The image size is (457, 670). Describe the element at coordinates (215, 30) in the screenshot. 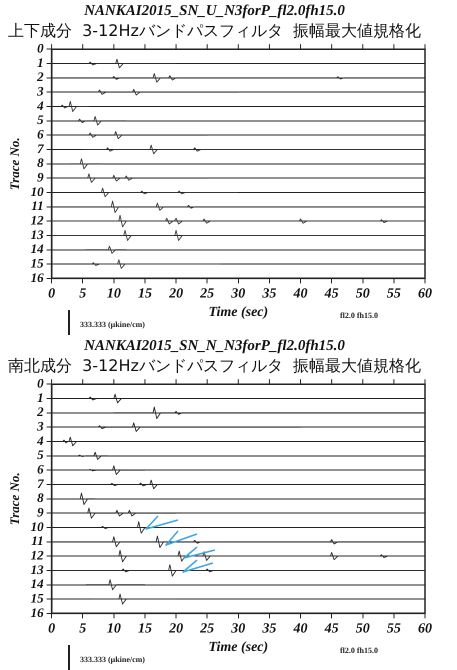

I see `chart-subtitle: 上下成分 3-12Hzバンドパスフィルタ 振幅最大値規格化` at that location.